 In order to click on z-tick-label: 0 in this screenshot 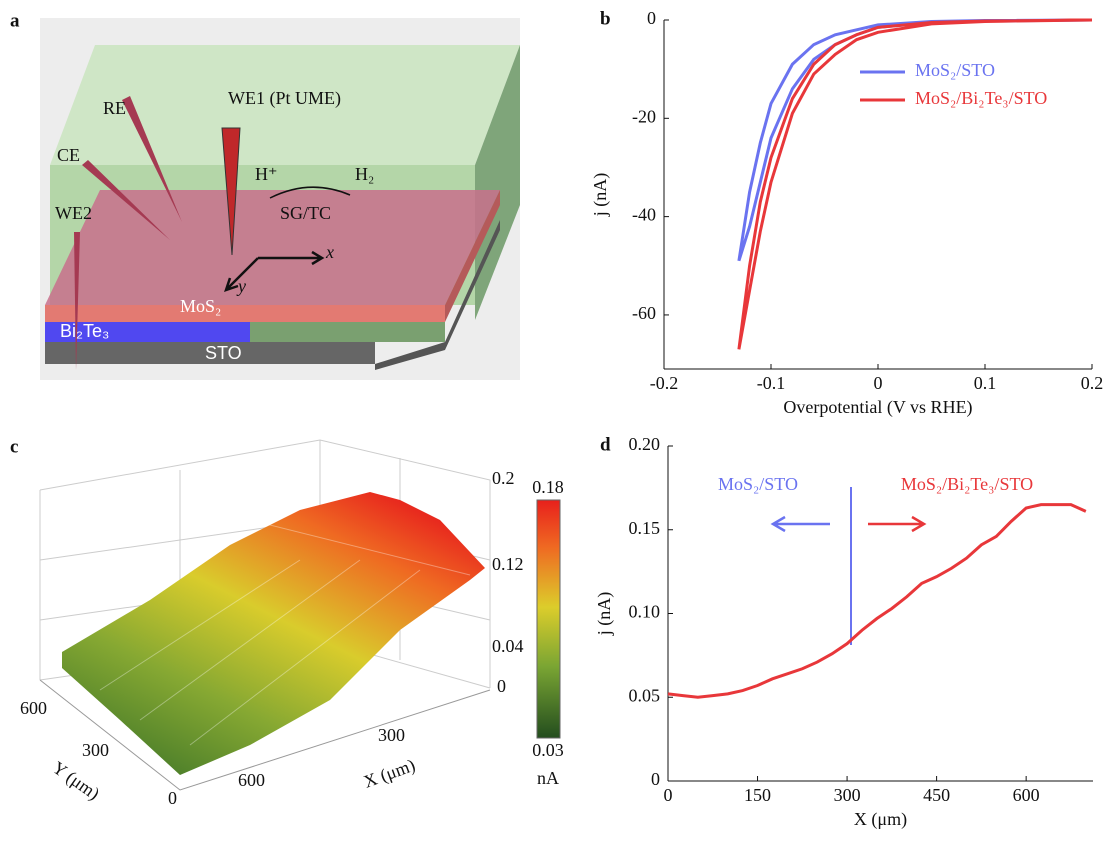, I will do `click(501, 686)`.